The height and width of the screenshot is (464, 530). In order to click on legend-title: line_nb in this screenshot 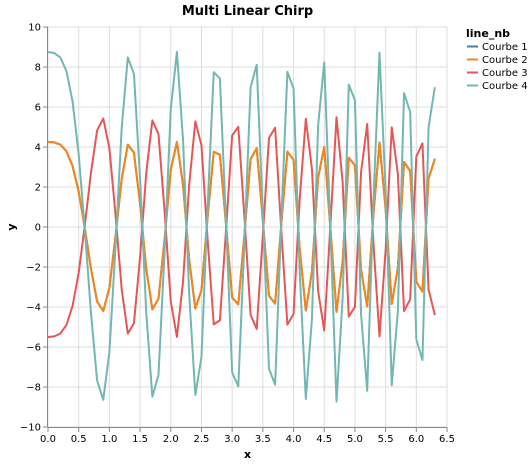, I will do `click(488, 33)`.